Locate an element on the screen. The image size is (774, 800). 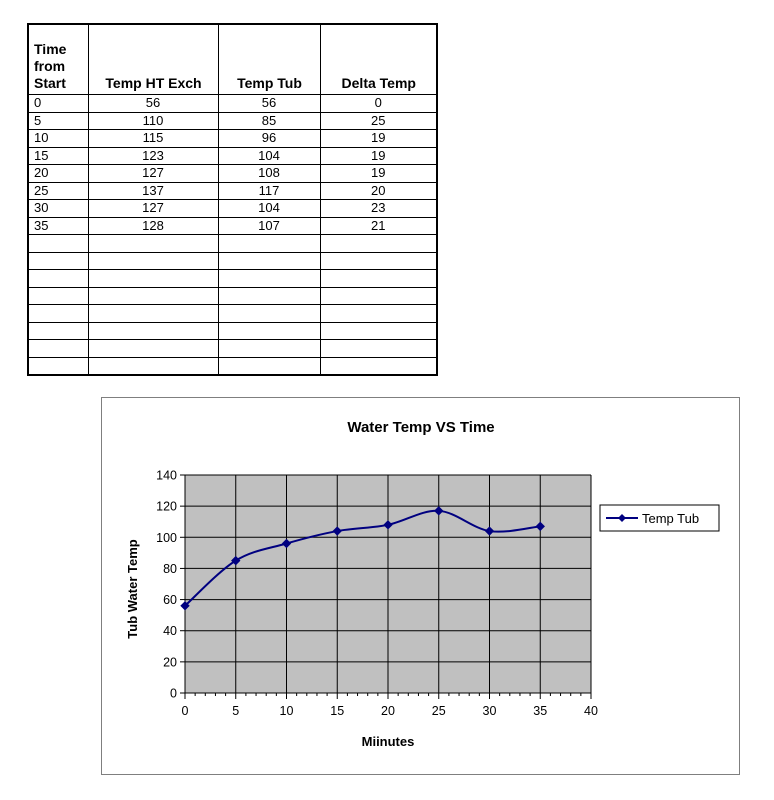
y-tick-label: 80 is located at coordinates (170, 569).